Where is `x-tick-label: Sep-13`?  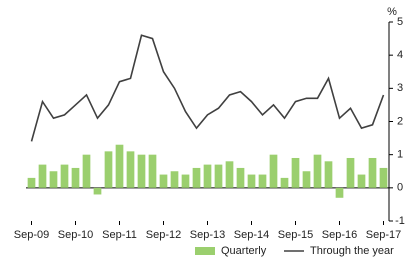 x-tick-label: Sep-13 is located at coordinates (207, 235).